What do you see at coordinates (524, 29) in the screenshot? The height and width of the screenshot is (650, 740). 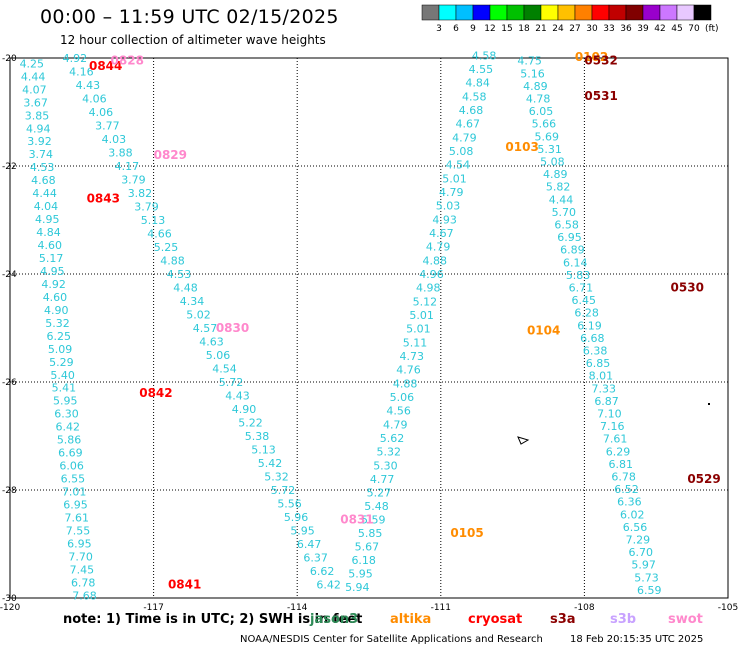 I see `colorbar-label: 18` at bounding box center [524, 29].